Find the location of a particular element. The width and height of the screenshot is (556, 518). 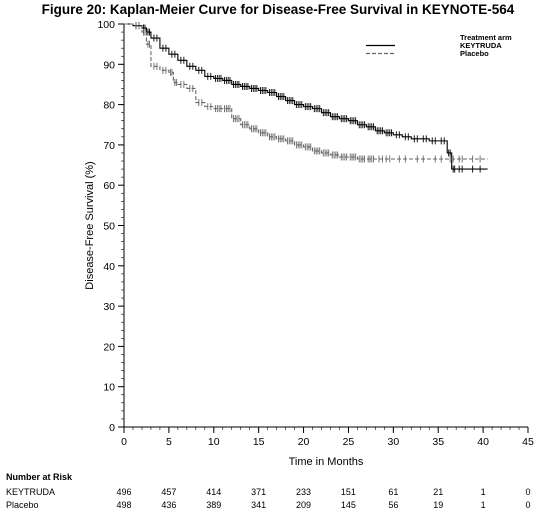

y-tick-label: 0 is located at coordinates (112, 428).